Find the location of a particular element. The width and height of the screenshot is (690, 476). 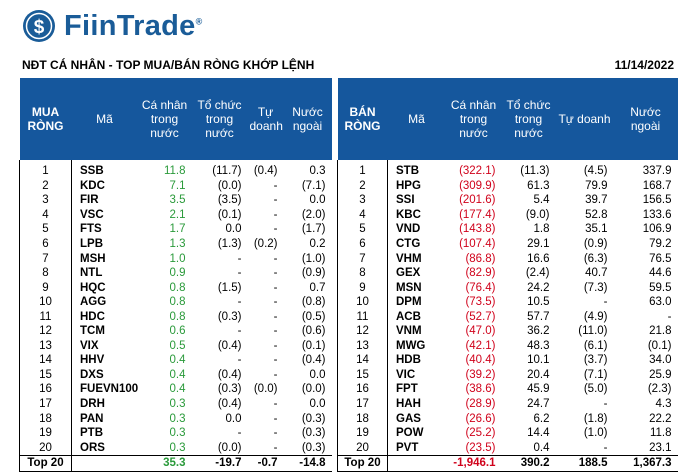

rank-cell: 7 is located at coordinates (362, 258).